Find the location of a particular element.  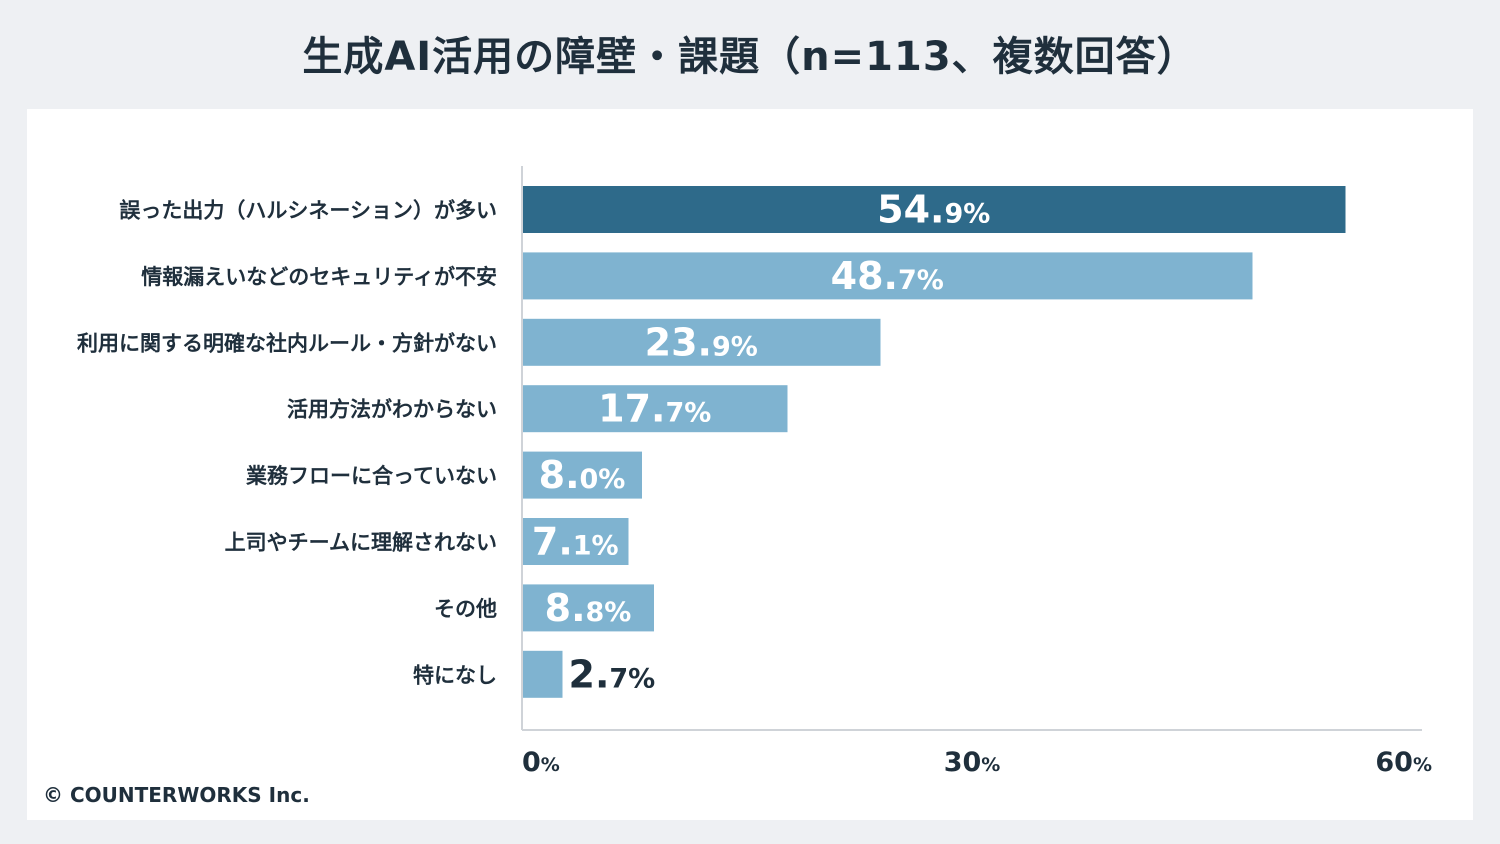

data-label: 2.7% is located at coordinates (612, 674).